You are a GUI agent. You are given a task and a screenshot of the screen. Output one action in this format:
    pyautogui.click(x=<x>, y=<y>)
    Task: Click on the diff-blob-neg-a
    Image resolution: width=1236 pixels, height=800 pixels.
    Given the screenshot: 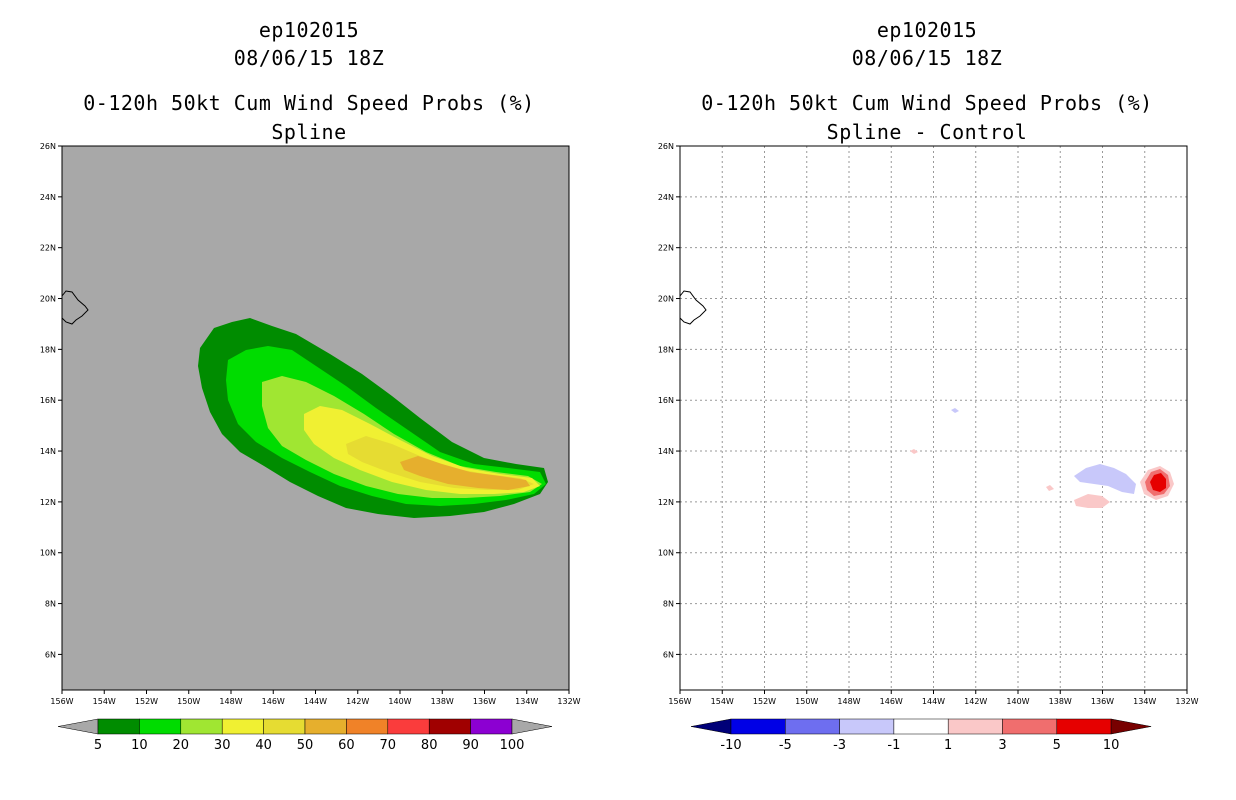 What is the action you would take?
    pyautogui.click(x=955, y=410)
    